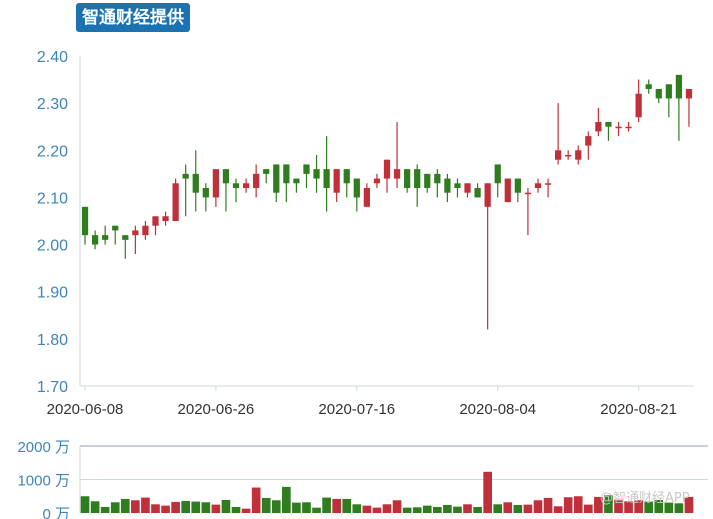 Image resolution: width=713 pixels, height=519 pixels. I want to click on price-y-tick-label: 1.80, so click(52, 340).